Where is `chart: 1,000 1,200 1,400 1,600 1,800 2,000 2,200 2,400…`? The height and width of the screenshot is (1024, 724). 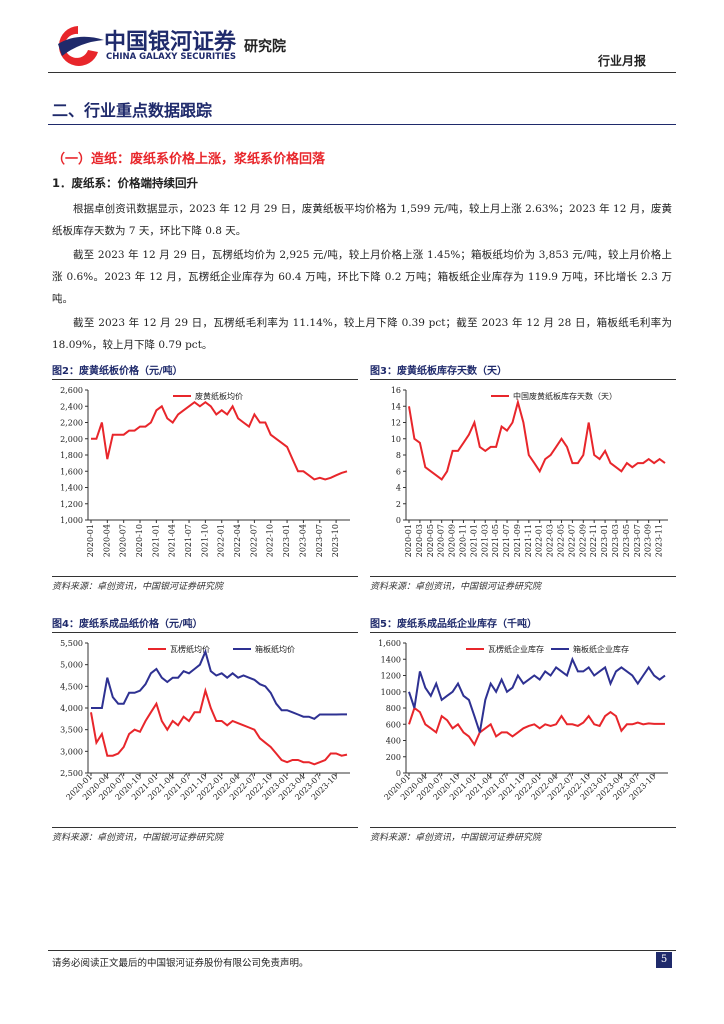
chart: 1,000 1,200 1,400 1,600 1,800 2,000 2,200 2,400… is located at coordinates (205, 471).